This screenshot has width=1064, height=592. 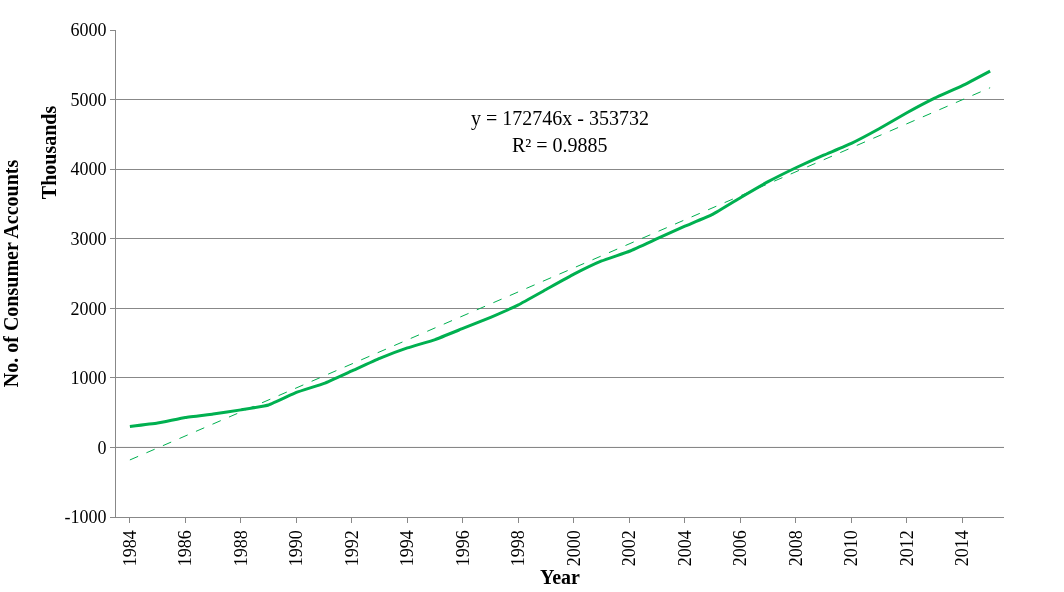 What do you see at coordinates (351, 548) in the screenshot?
I see `x-tick-label: 1992` at bounding box center [351, 548].